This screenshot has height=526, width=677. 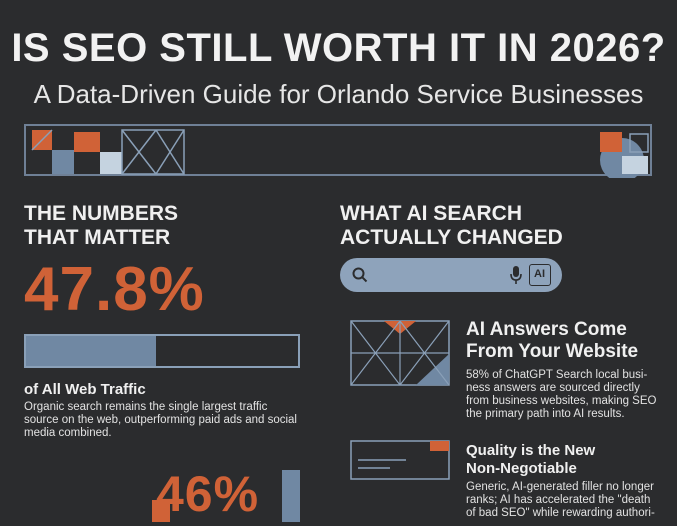 I want to click on ai-answers-illustration, so click(x=400, y=353).